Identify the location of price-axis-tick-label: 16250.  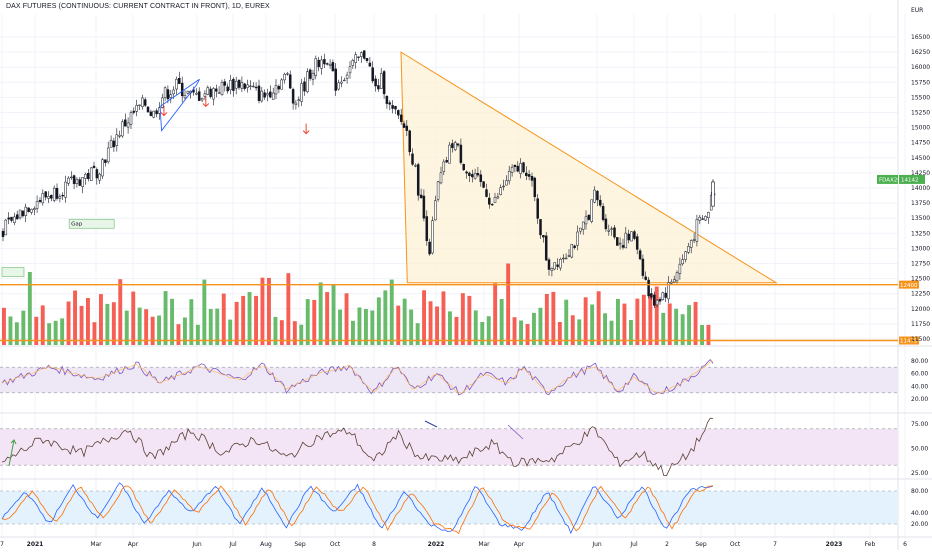
(920, 52).